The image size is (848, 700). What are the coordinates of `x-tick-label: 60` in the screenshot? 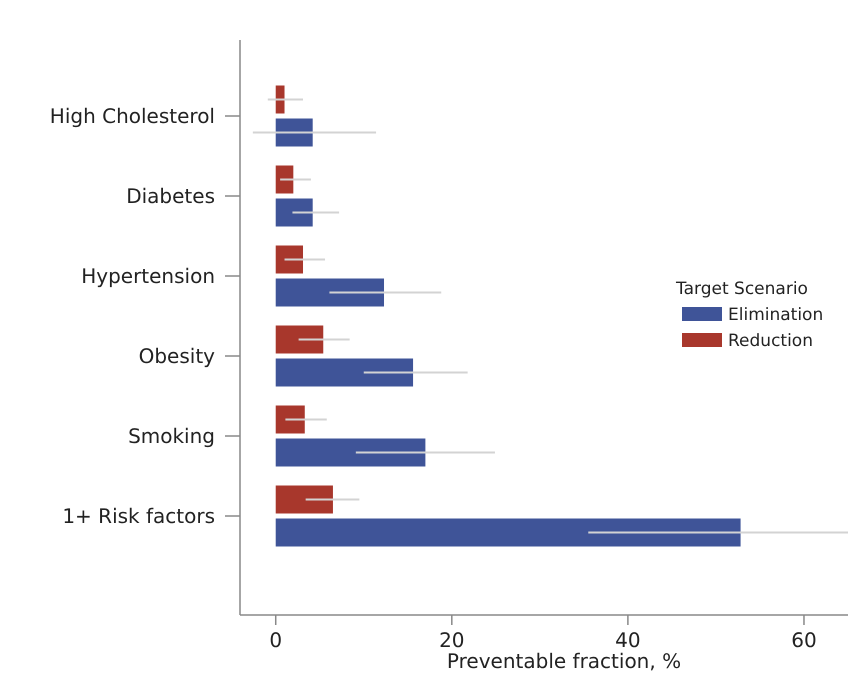 It's located at (804, 640).